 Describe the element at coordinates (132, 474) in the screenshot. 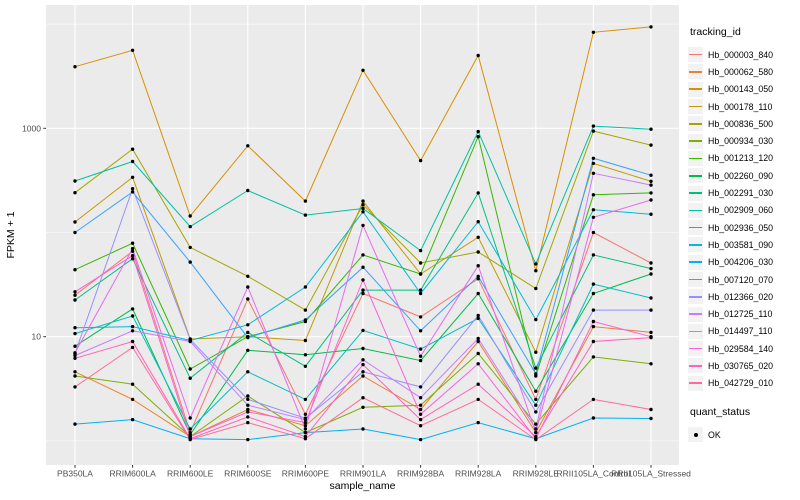

I see `x-tick-label: RRIM600LA` at that location.